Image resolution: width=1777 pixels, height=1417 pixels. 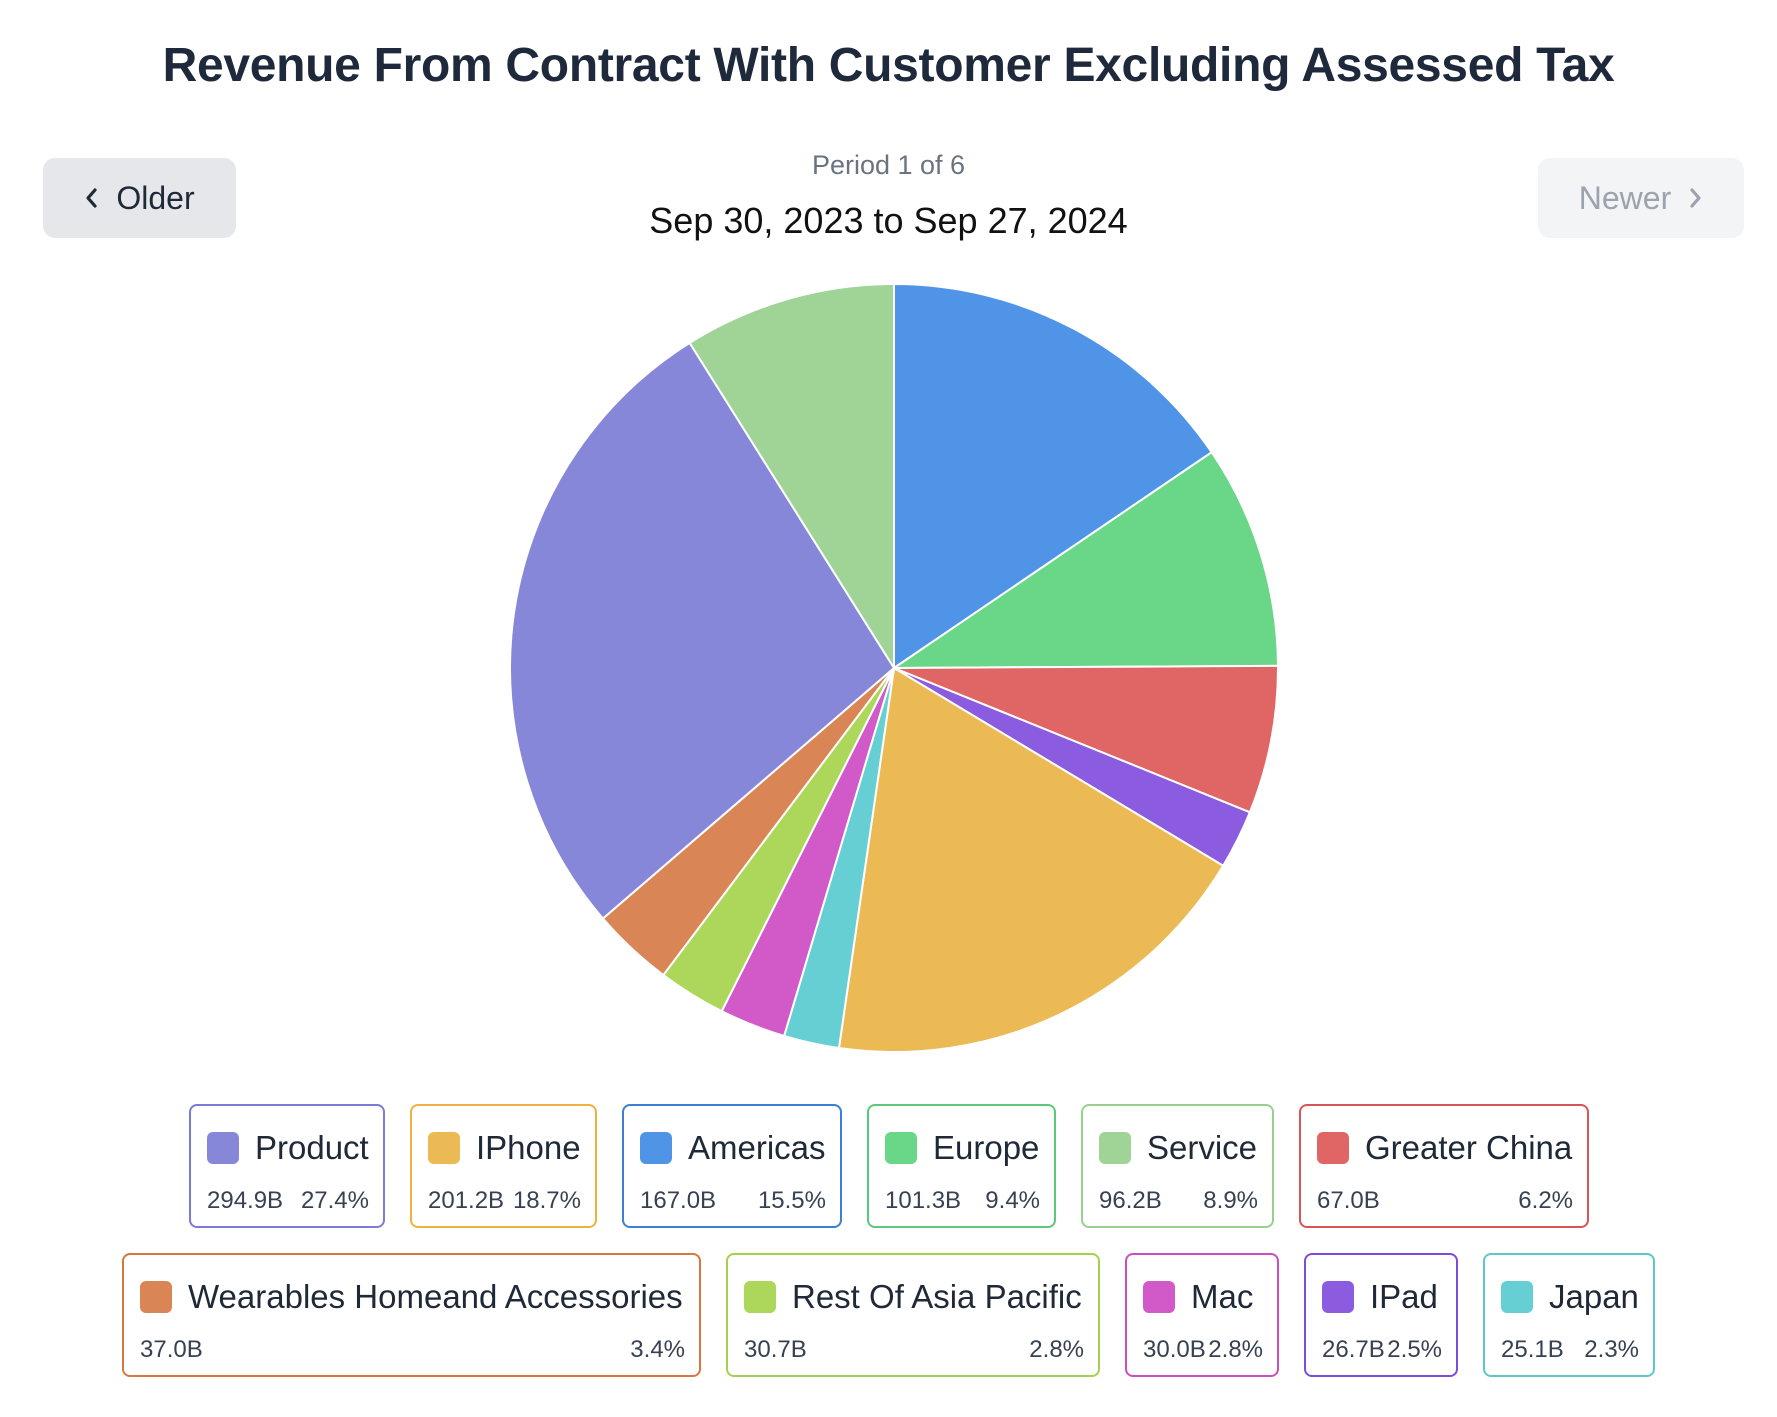 What do you see at coordinates (171, 1349) in the screenshot?
I see `legend-value: 37.0B` at bounding box center [171, 1349].